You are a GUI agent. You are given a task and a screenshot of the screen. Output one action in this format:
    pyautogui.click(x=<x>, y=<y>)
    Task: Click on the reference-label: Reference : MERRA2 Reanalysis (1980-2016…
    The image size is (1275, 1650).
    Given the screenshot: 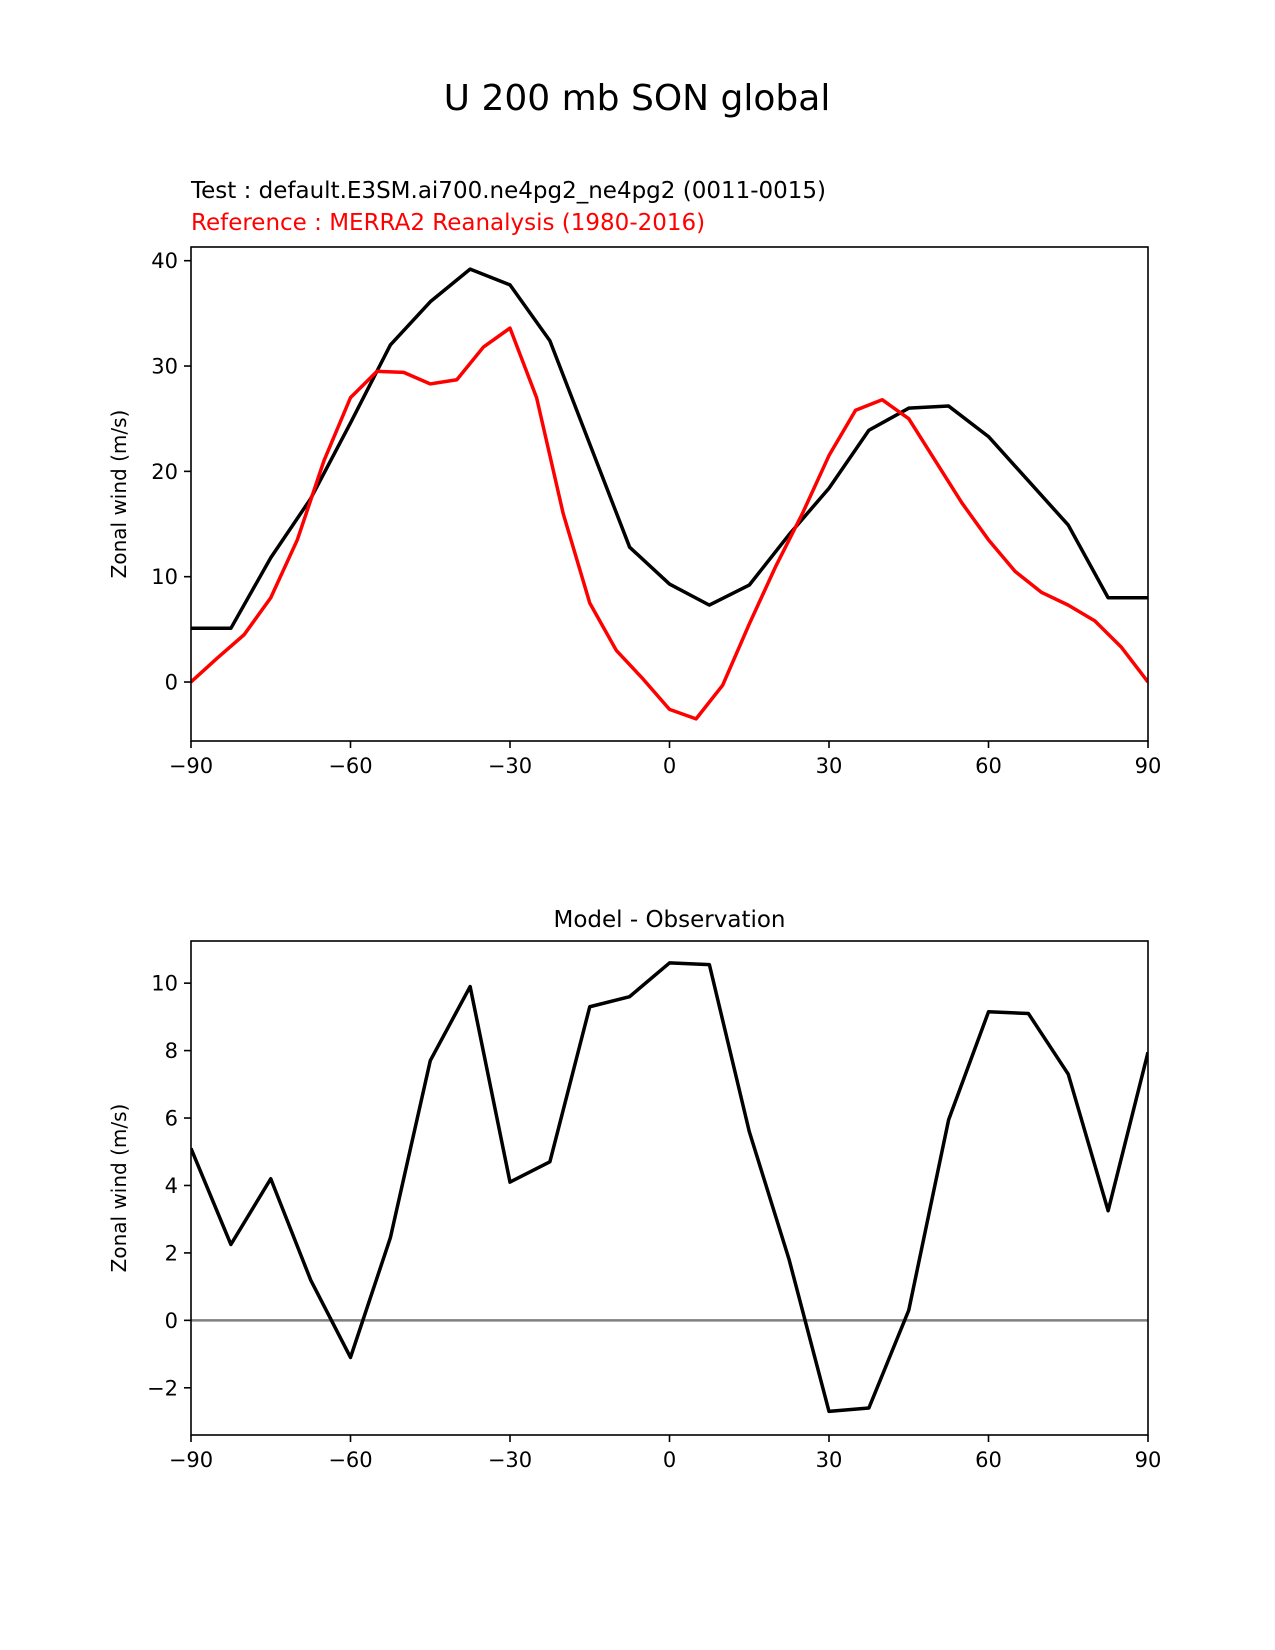 What is the action you would take?
    pyautogui.click(x=448, y=223)
    